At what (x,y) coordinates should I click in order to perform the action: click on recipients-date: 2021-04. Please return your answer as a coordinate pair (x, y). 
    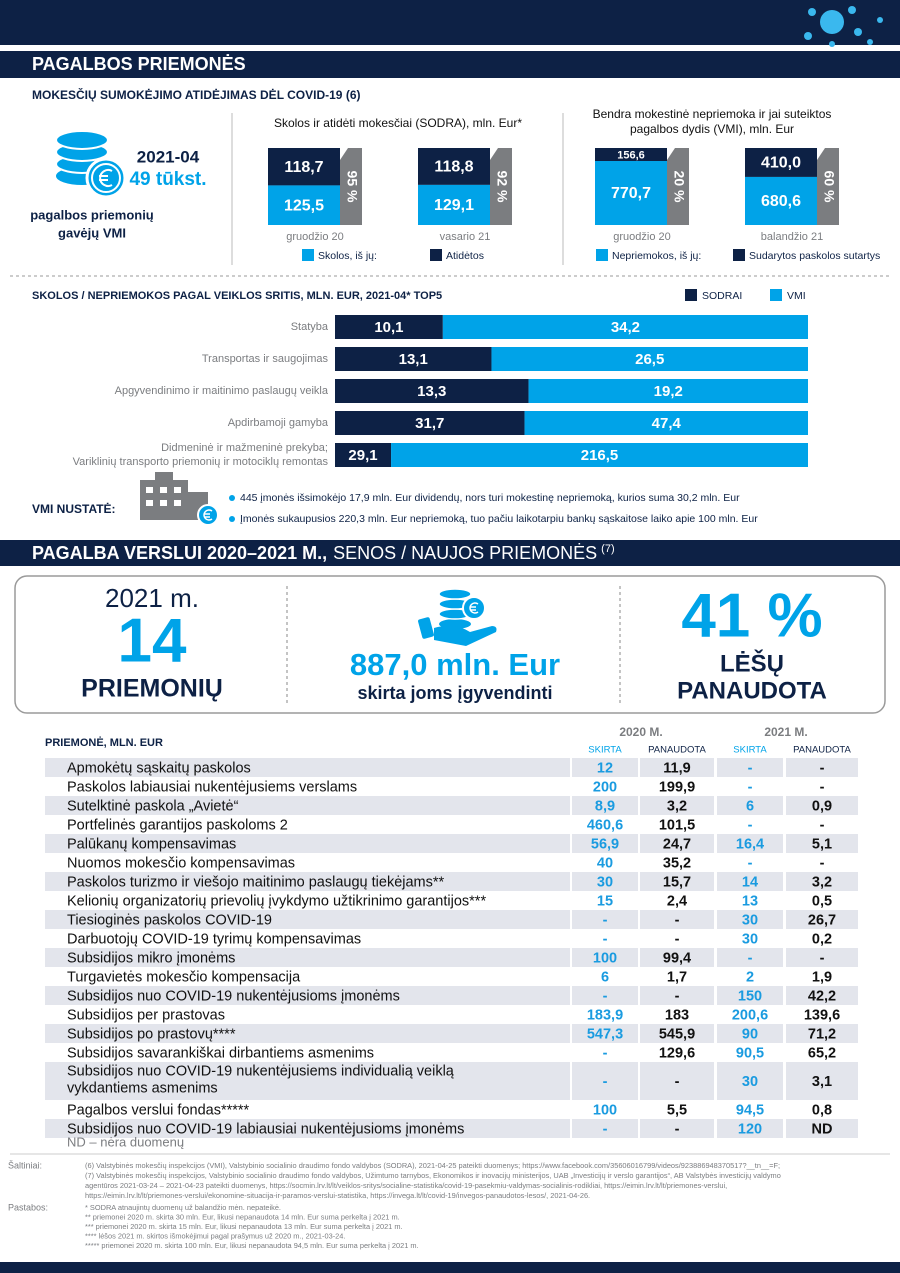
    Looking at the image, I should click on (168, 156).